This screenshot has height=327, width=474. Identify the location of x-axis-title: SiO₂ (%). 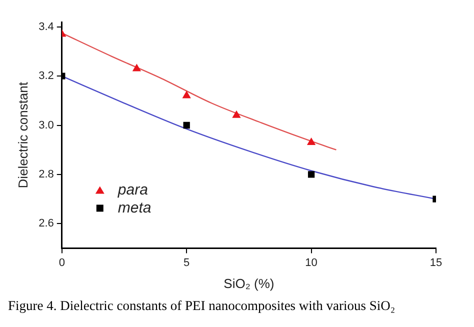
(249, 283).